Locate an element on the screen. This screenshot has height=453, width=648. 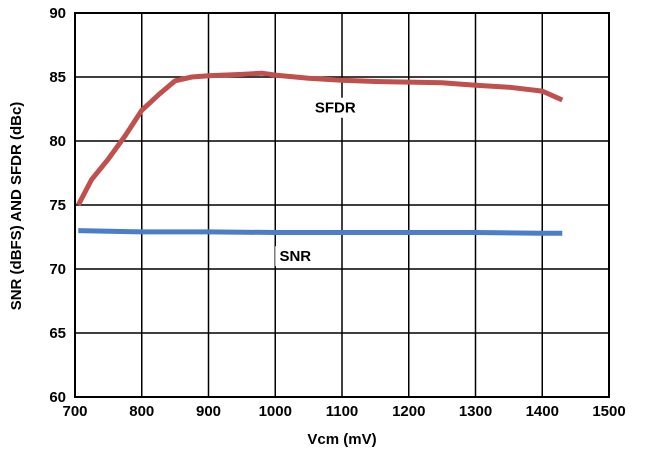
x-axis-tick-labels: 700 800 900 1000 1100 1200 1300 1400 1500 is located at coordinates (343, 411).